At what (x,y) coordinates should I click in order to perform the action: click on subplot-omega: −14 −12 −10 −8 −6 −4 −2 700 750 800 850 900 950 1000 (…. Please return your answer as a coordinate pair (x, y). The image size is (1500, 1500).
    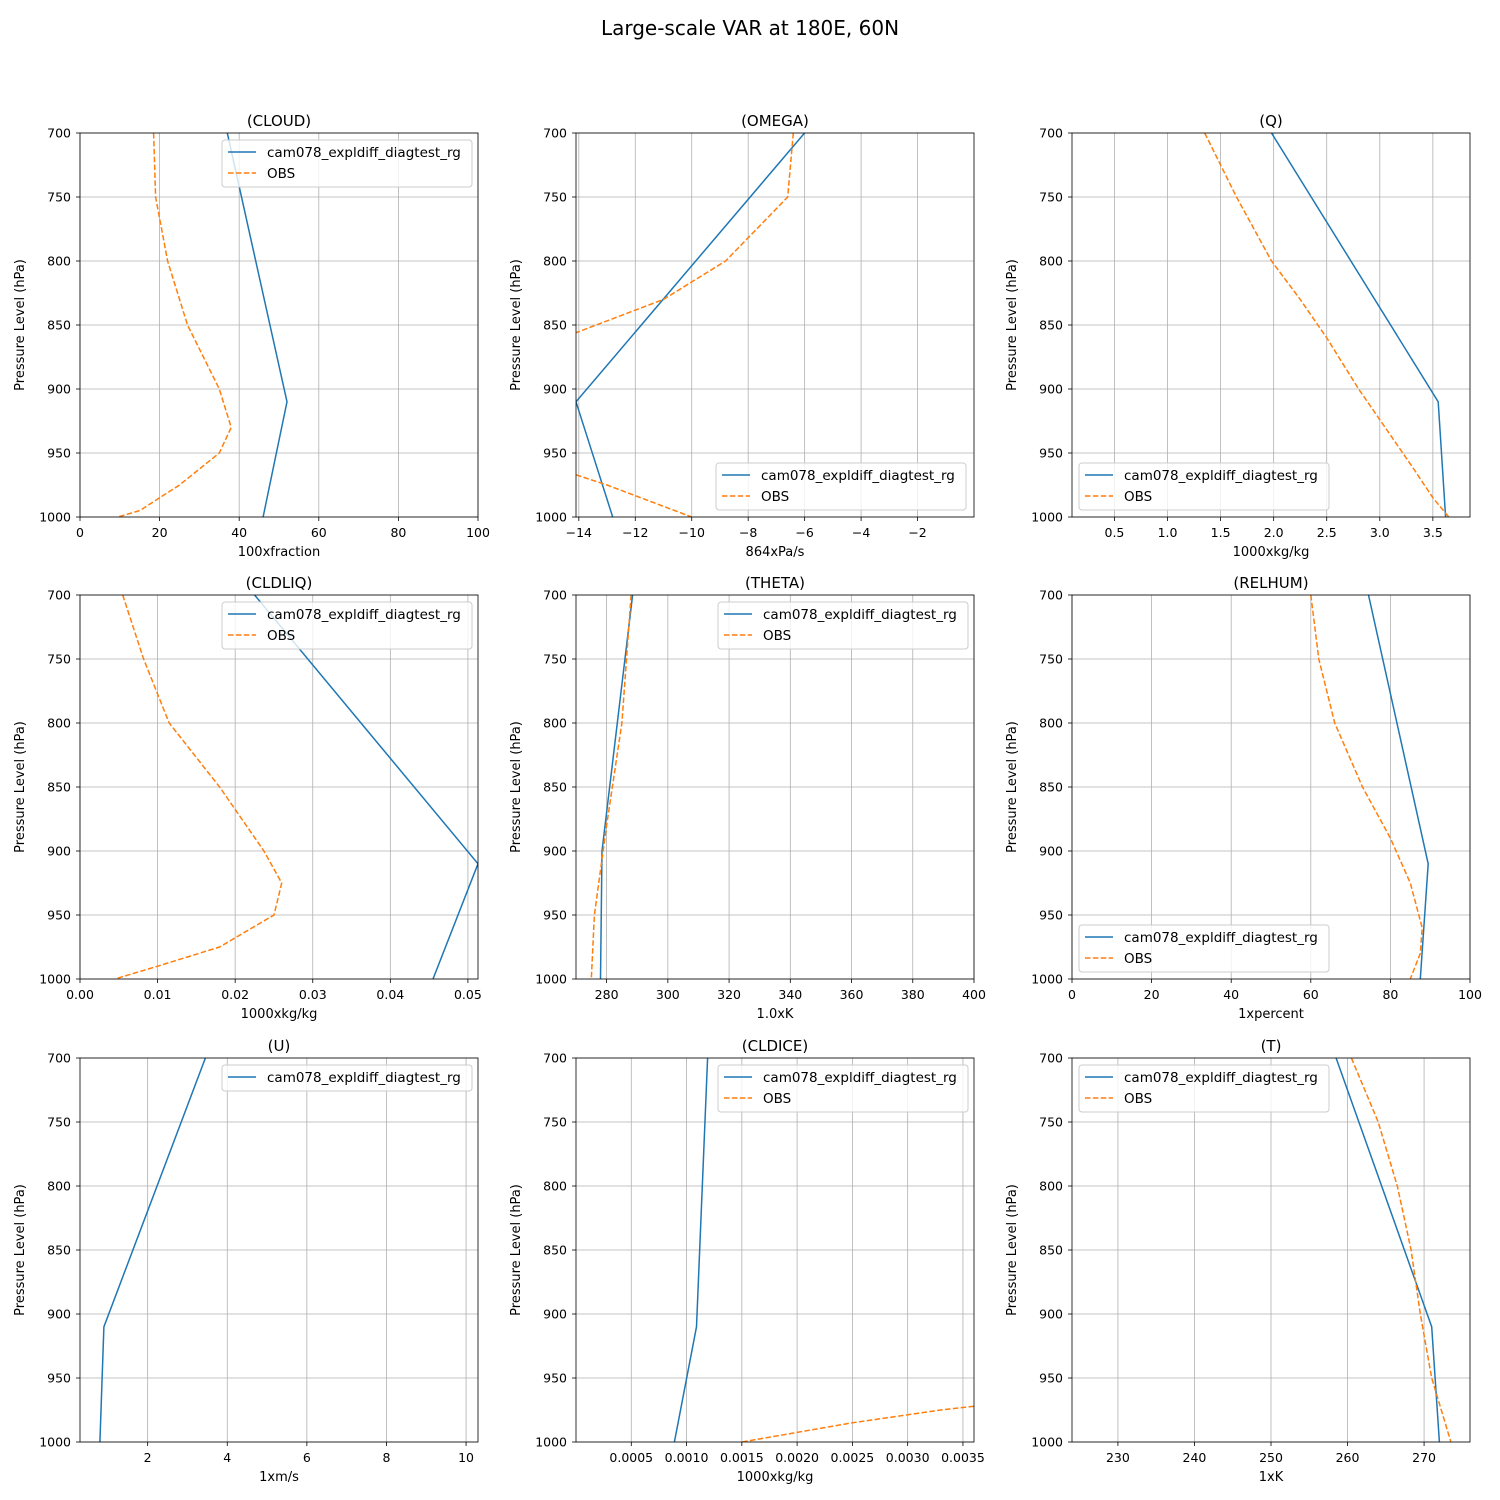
    Looking at the image, I should click on (742, 336).